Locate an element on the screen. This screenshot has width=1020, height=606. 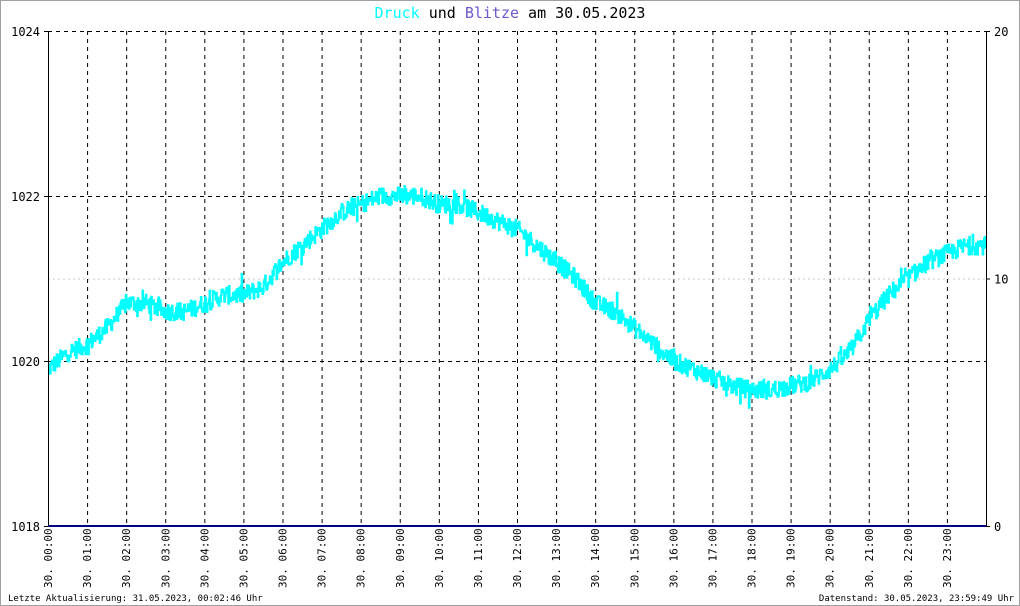
x-tick-label: 30. 01:00 is located at coordinates (87, 558).